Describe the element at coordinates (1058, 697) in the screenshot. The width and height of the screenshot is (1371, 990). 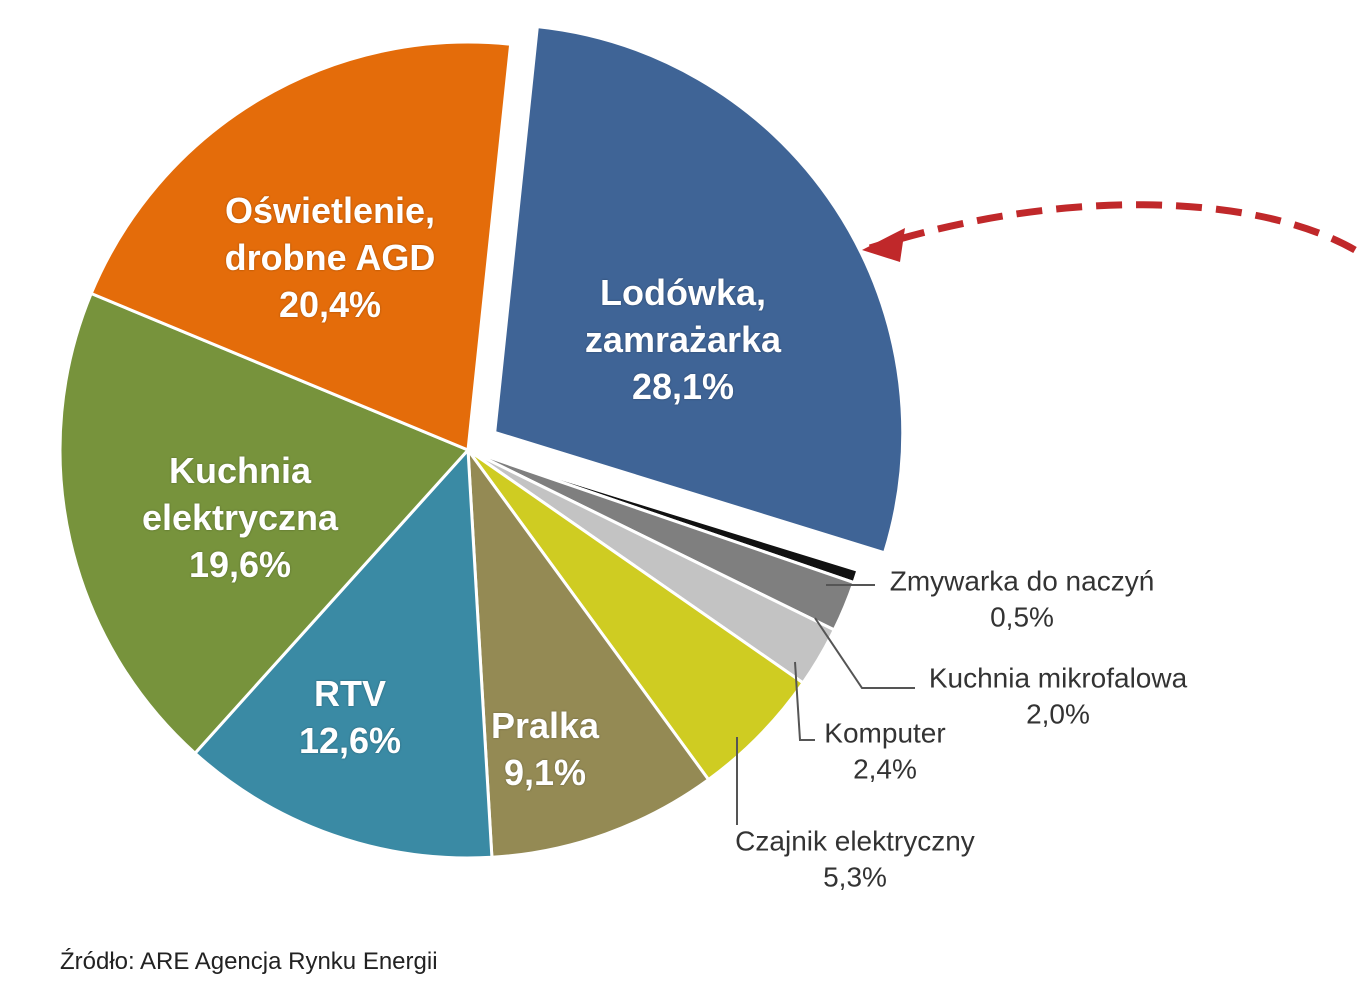
I see `slice-label: Kuchnia mikrofalowa 2,0%` at that location.